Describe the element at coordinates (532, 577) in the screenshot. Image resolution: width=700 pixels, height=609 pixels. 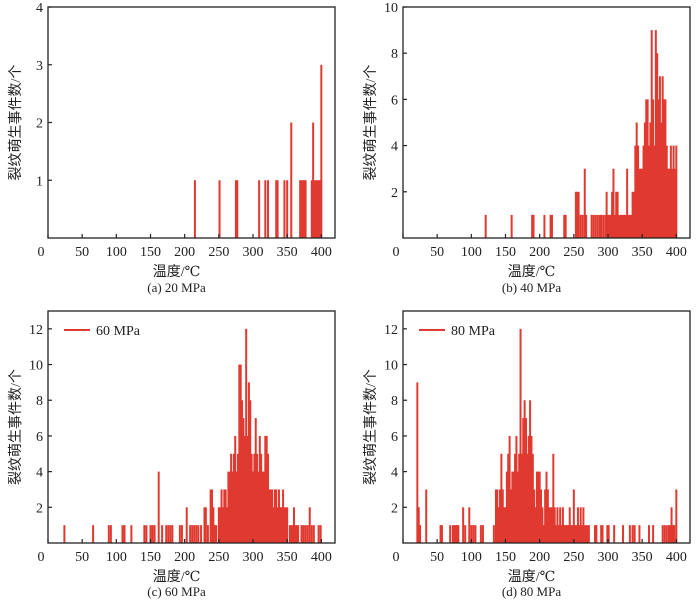
I see `x-axis-label: 温度/℃` at that location.